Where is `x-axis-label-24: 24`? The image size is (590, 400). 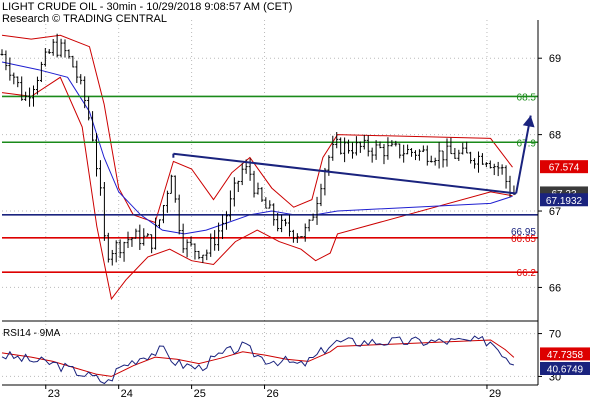 x-axis-label-24: 24 is located at coordinates (127, 394).